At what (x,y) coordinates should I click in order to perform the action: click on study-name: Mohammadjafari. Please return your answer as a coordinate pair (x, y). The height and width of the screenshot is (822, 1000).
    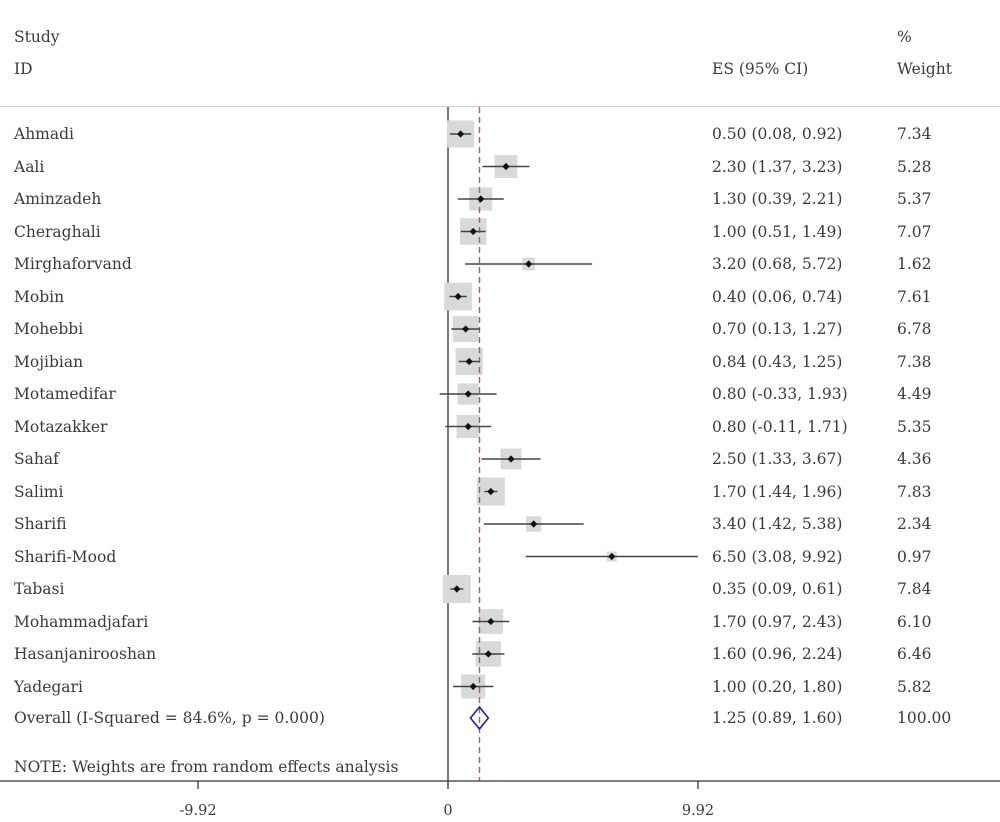
    Looking at the image, I should click on (81, 621).